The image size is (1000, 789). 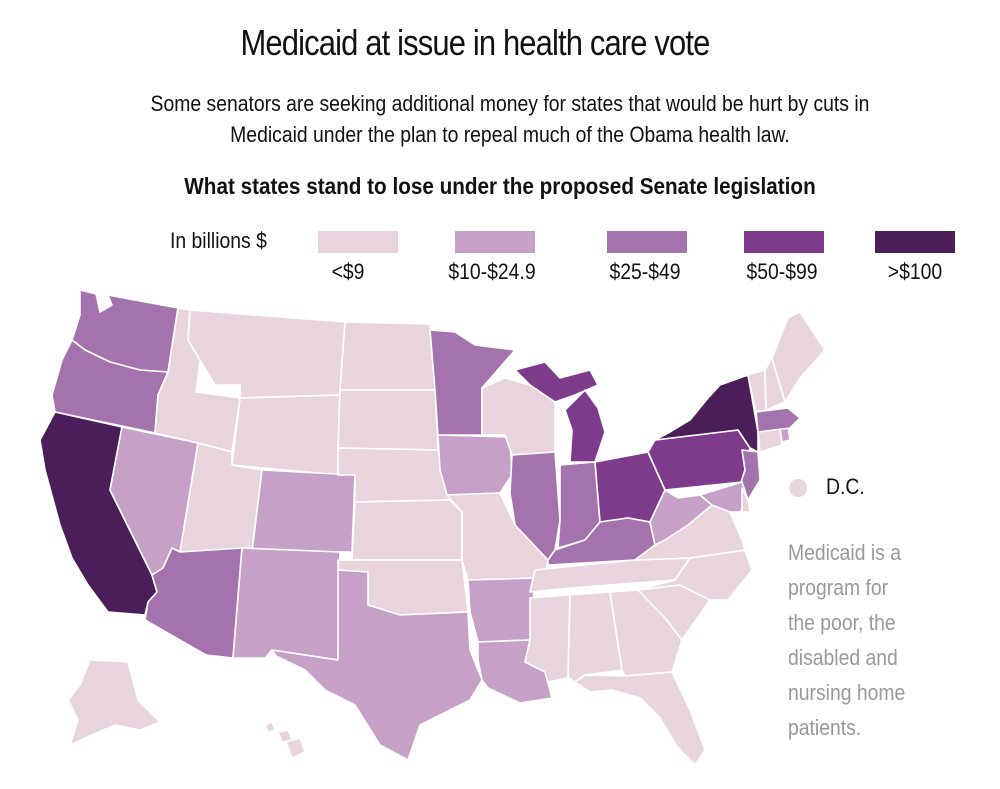 What do you see at coordinates (798, 357) in the screenshot?
I see `state-me` at bounding box center [798, 357].